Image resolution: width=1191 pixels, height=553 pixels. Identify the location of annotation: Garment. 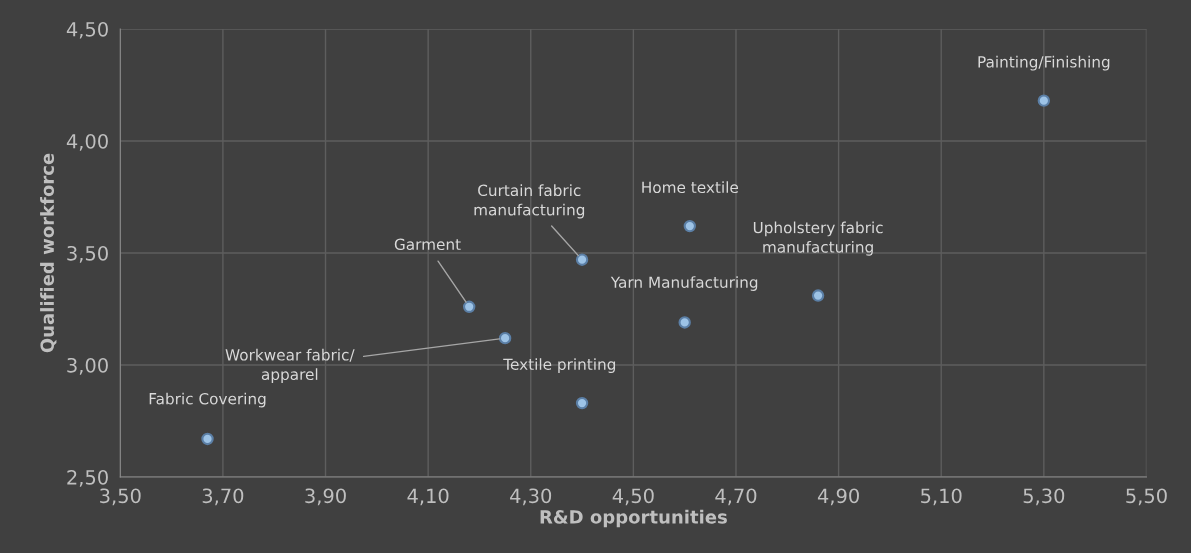
(427, 244).